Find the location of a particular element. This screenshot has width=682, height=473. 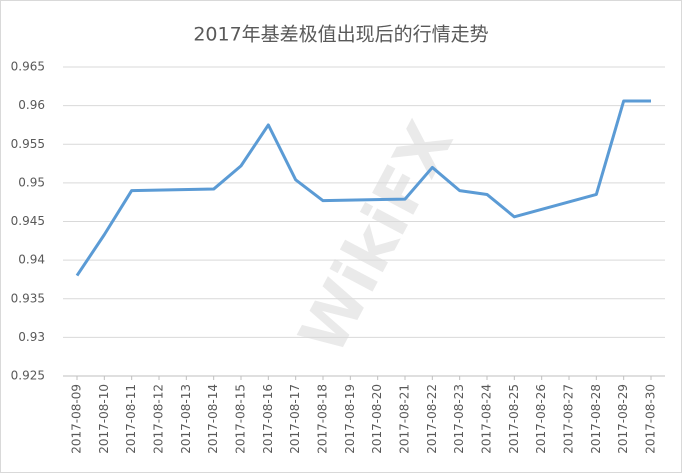

x-tick-label: 2017-08-12 is located at coordinates (159, 419).